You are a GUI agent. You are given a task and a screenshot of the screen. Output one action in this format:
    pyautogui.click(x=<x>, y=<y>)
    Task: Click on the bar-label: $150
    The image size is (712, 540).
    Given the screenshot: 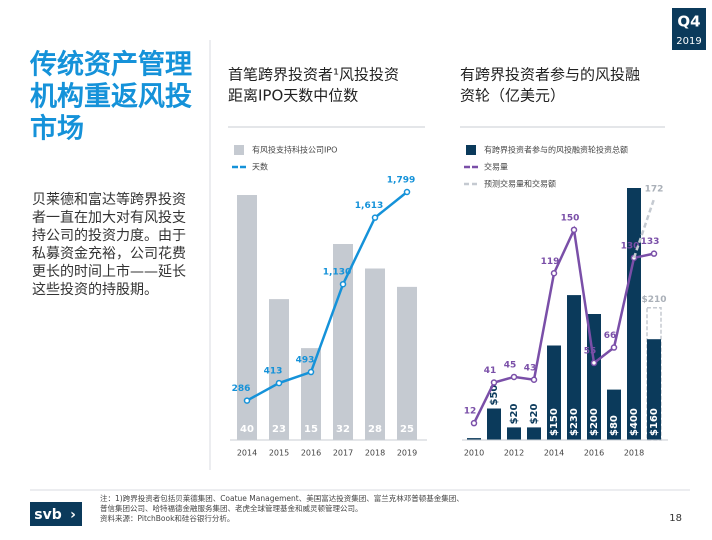 What is the action you would take?
    pyautogui.click(x=554, y=422)
    